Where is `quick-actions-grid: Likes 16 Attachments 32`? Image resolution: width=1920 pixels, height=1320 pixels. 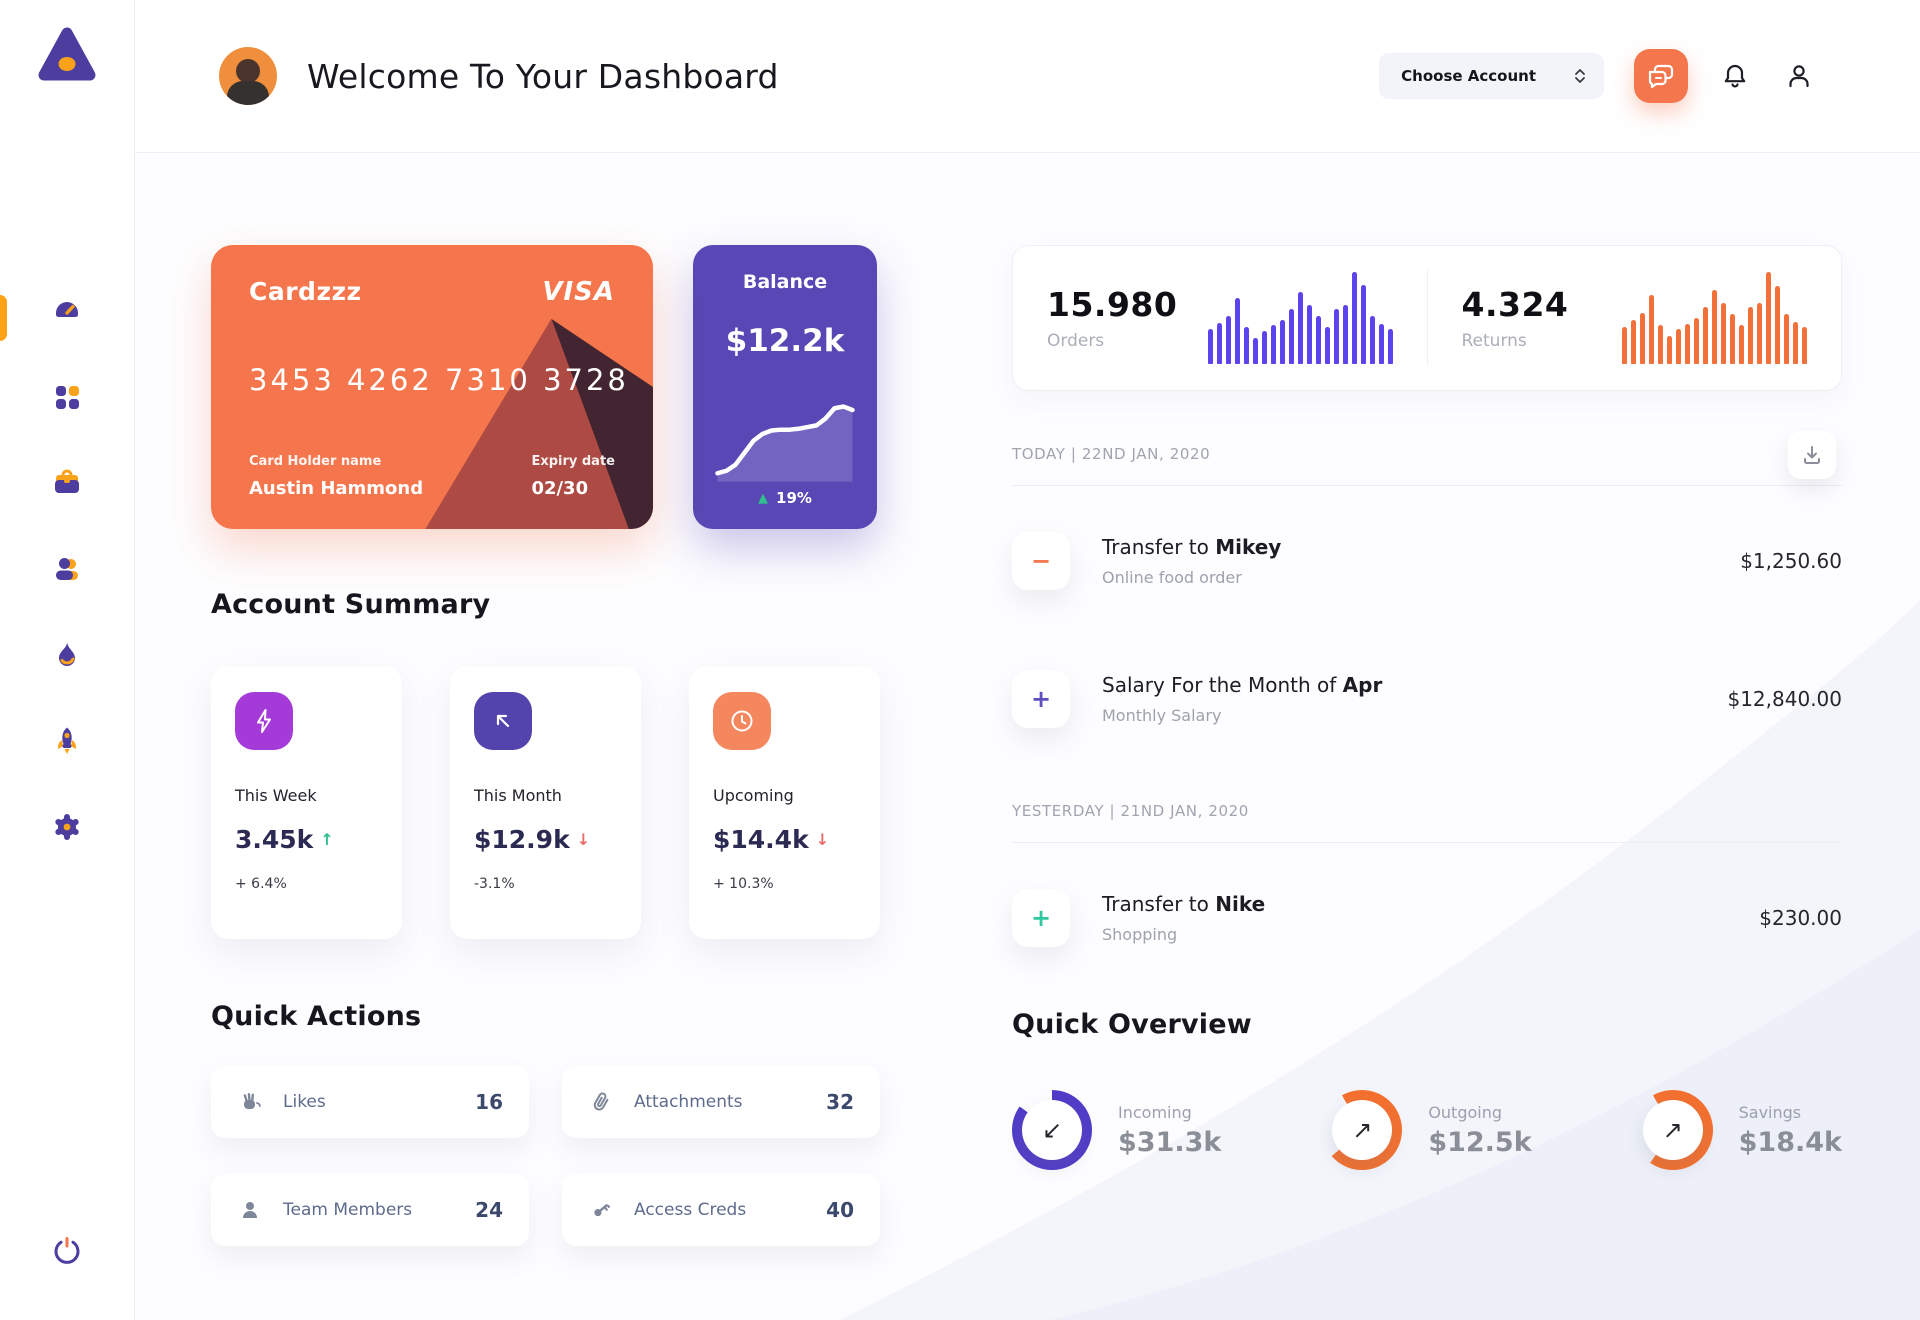 quick-actions-grid: Likes 16 Attachments 32 is located at coordinates (545, 1156).